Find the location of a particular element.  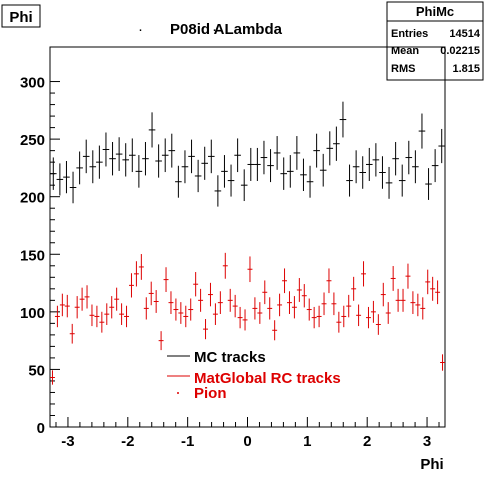

legend-label-rc: MatGlobal RC tracks is located at coordinates (267, 378).